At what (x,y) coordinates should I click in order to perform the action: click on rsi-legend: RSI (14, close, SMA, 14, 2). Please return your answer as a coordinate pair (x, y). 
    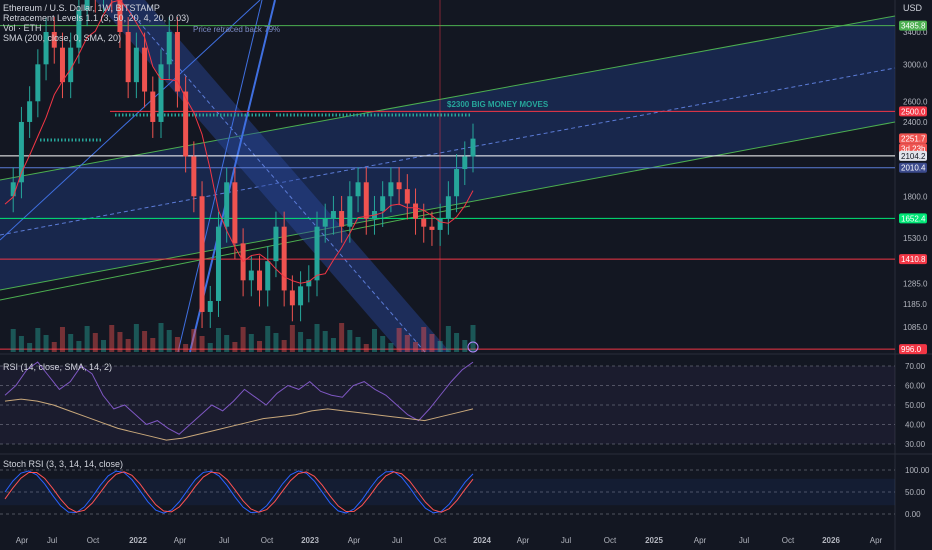
    Looking at the image, I should click on (58, 367).